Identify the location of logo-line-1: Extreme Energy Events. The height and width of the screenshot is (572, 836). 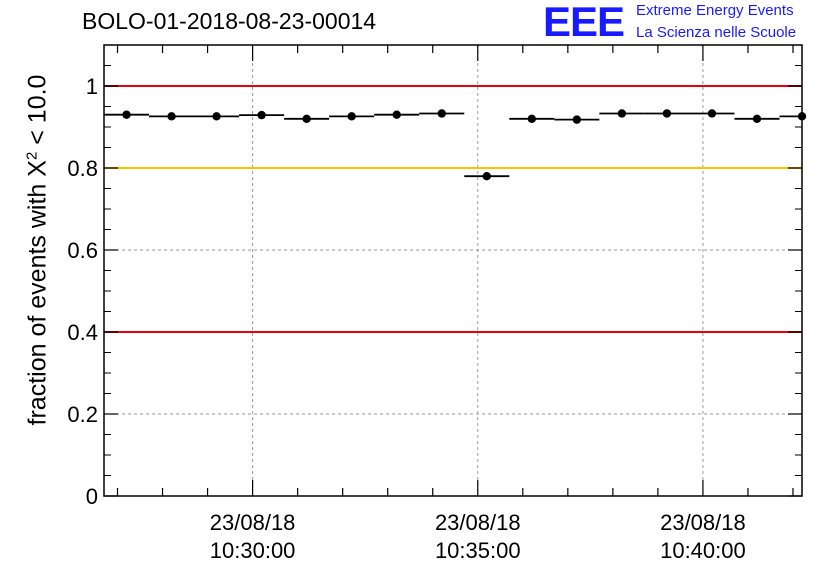
(715, 10).